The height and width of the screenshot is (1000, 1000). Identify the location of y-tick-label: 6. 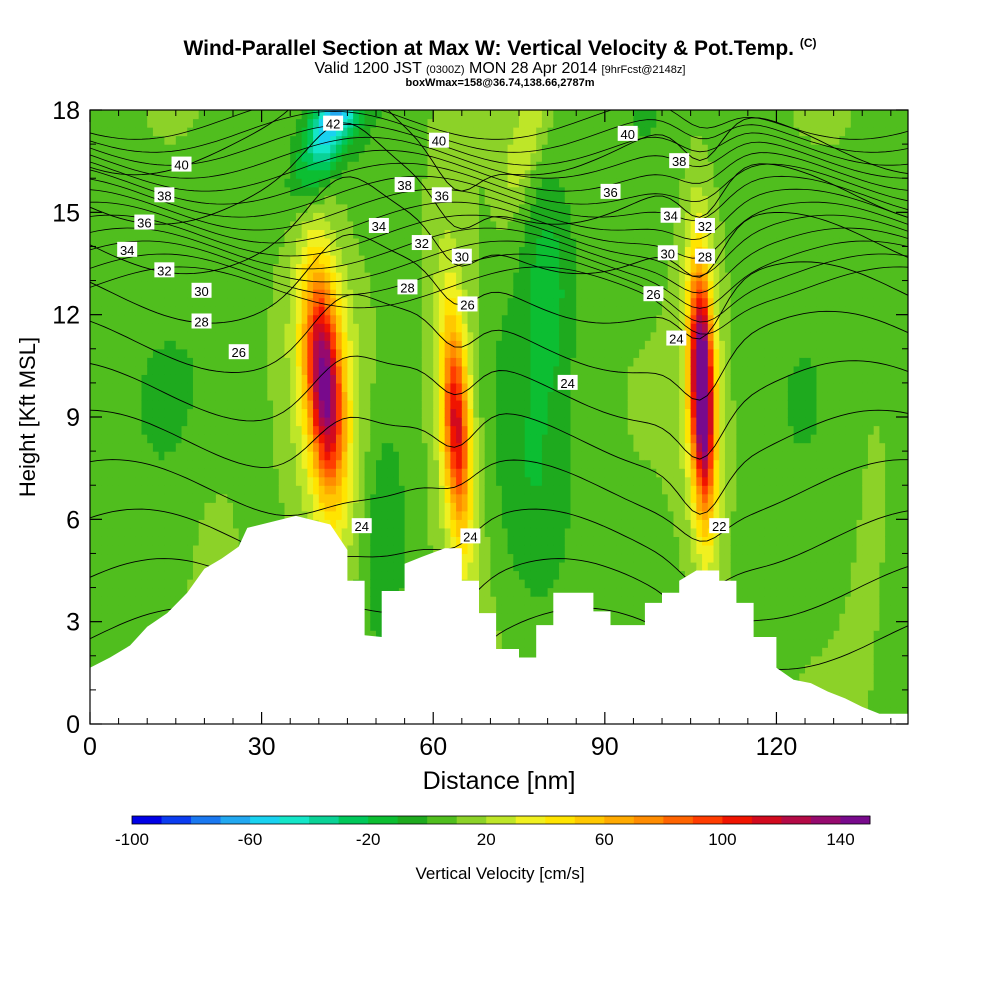
(73, 520).